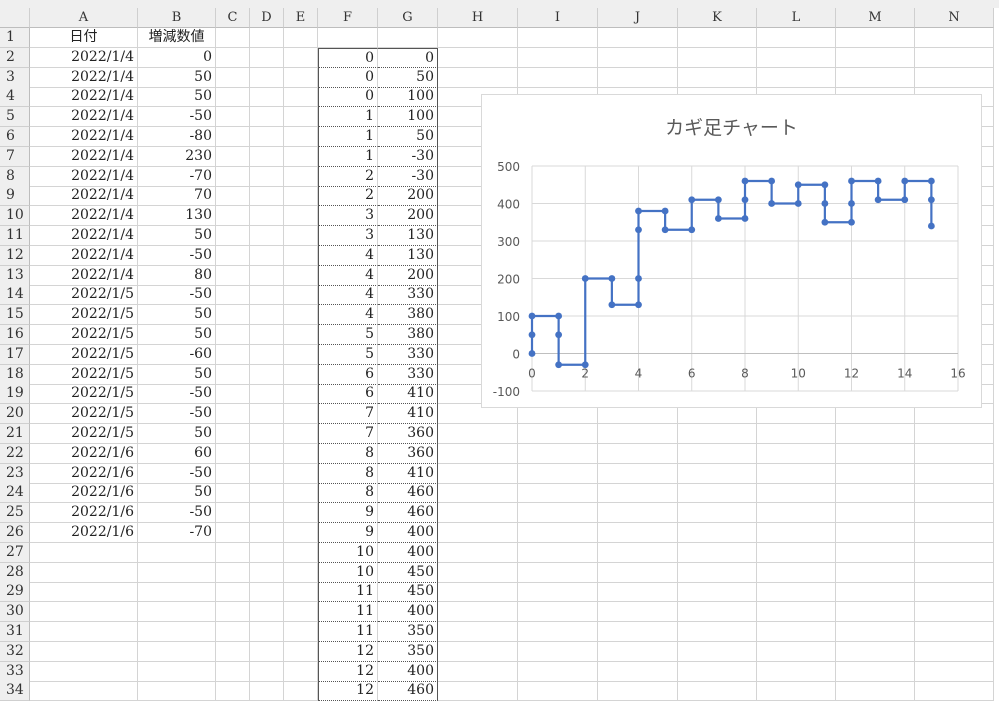  I want to click on cell-H3, so click(478, 77).